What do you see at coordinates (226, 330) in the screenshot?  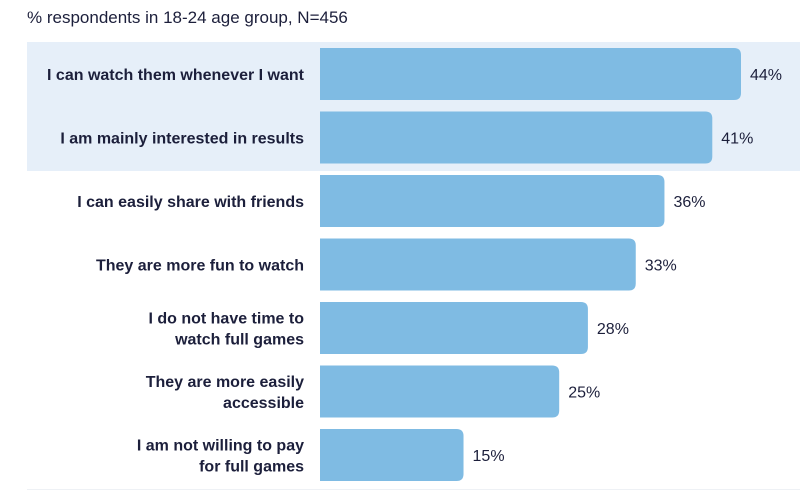 I see `category-label-5: I do not have time to watch full games` at bounding box center [226, 330].